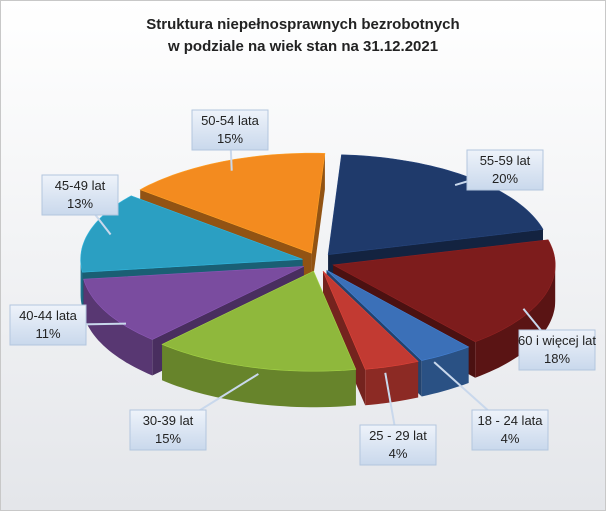 The image size is (606, 511). Describe the element at coordinates (505, 160) in the screenshot. I see `category-label: 55-59 lat` at that location.